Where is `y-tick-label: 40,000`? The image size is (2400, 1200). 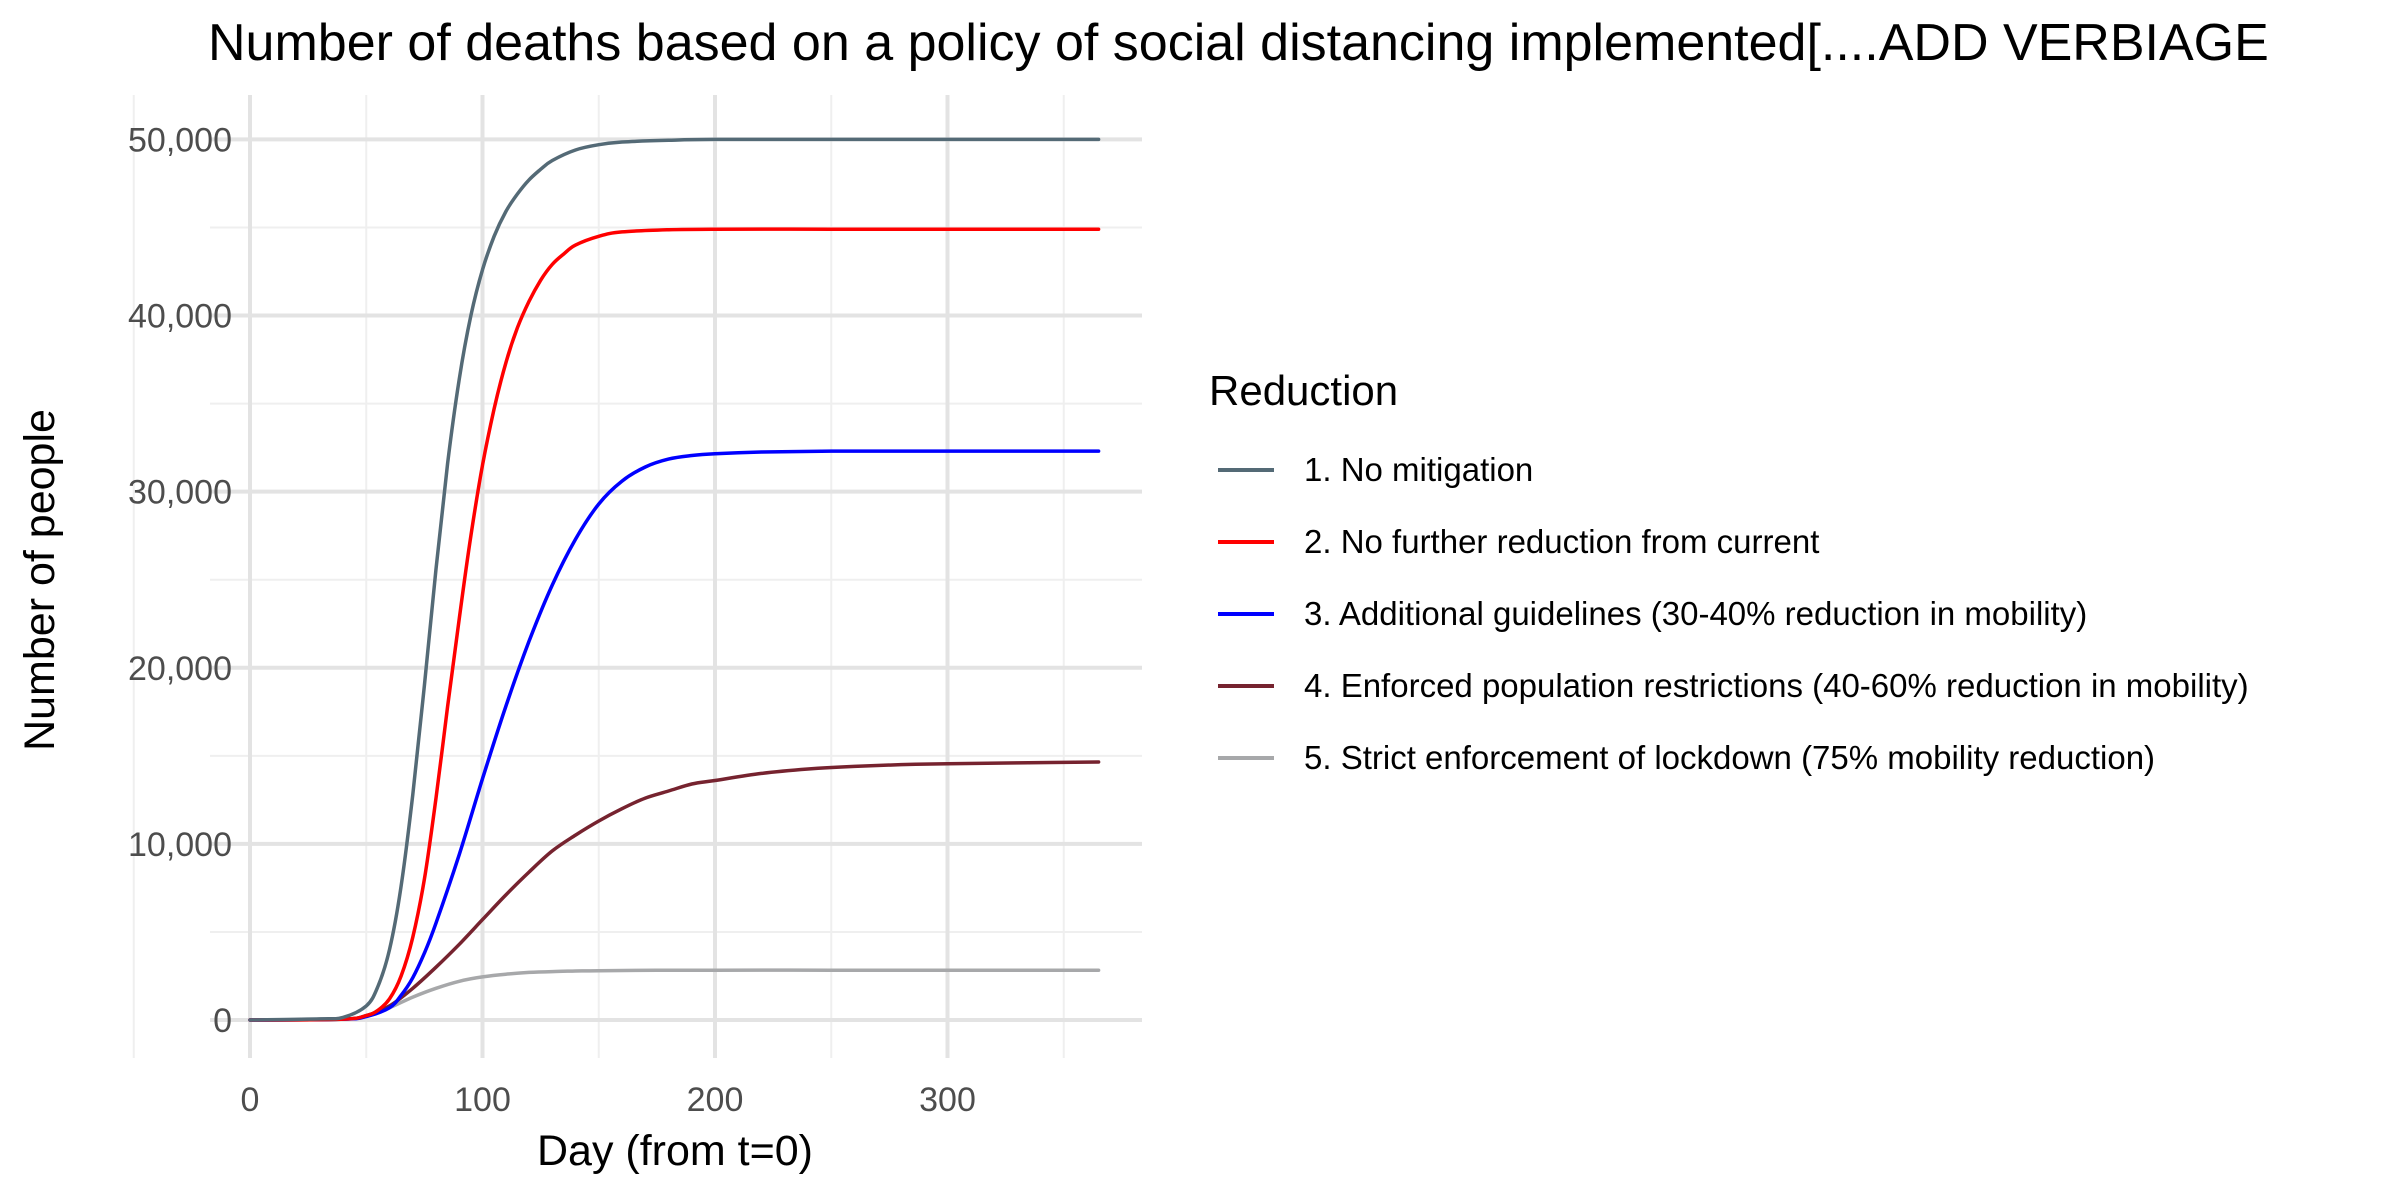 y-tick-label: 40,000 is located at coordinates (180, 317).